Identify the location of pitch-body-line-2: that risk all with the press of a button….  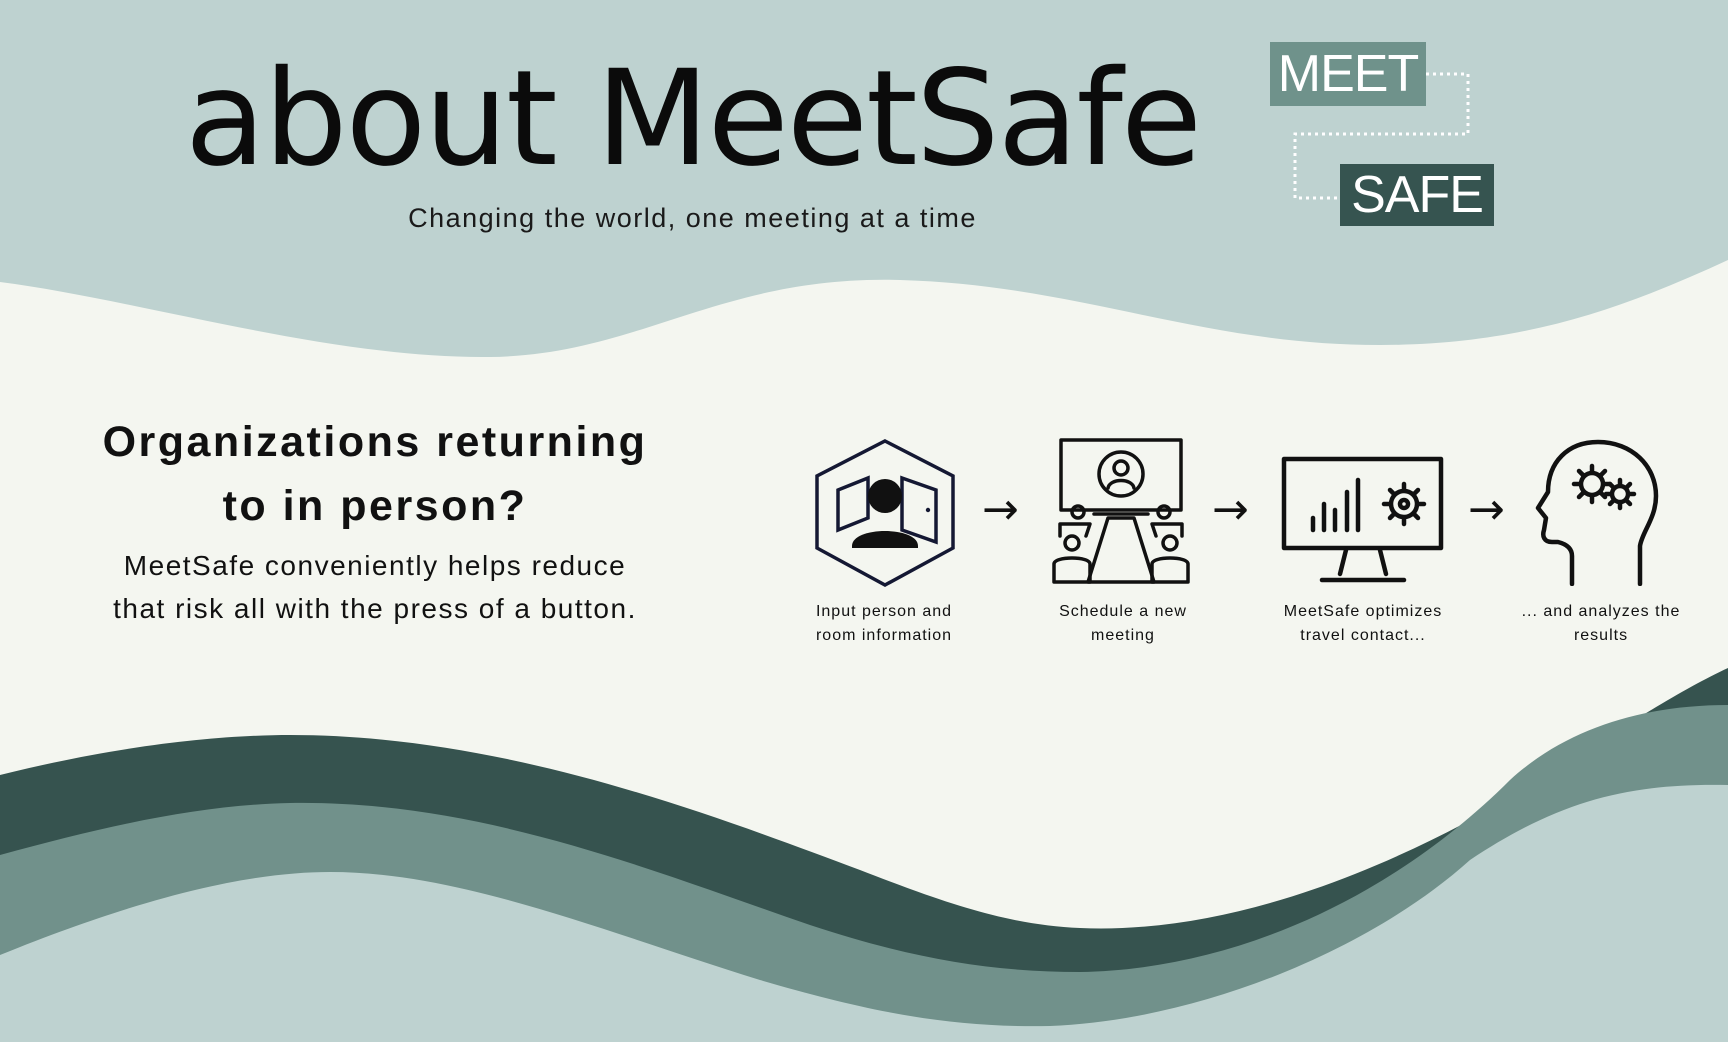
(375, 608).